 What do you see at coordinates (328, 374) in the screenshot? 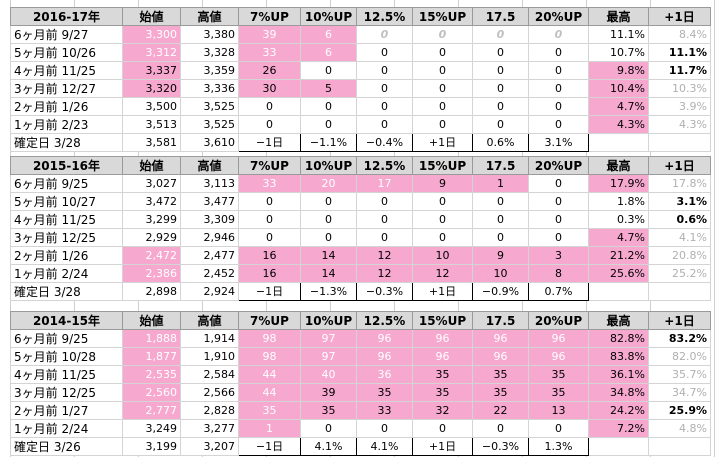
I see `data-cell: 40` at bounding box center [328, 374].